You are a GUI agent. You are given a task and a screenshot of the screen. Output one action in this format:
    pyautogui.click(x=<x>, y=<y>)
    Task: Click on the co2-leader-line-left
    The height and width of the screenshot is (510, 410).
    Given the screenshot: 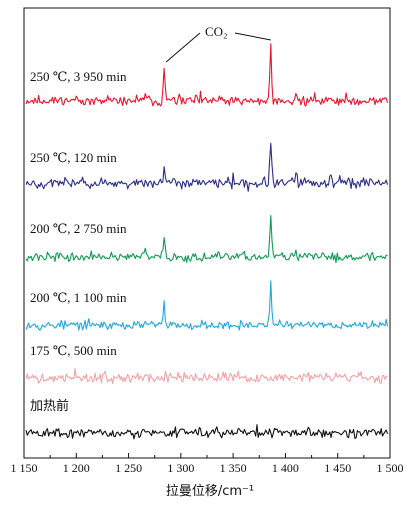 What is the action you would take?
    pyautogui.click(x=183, y=47)
    